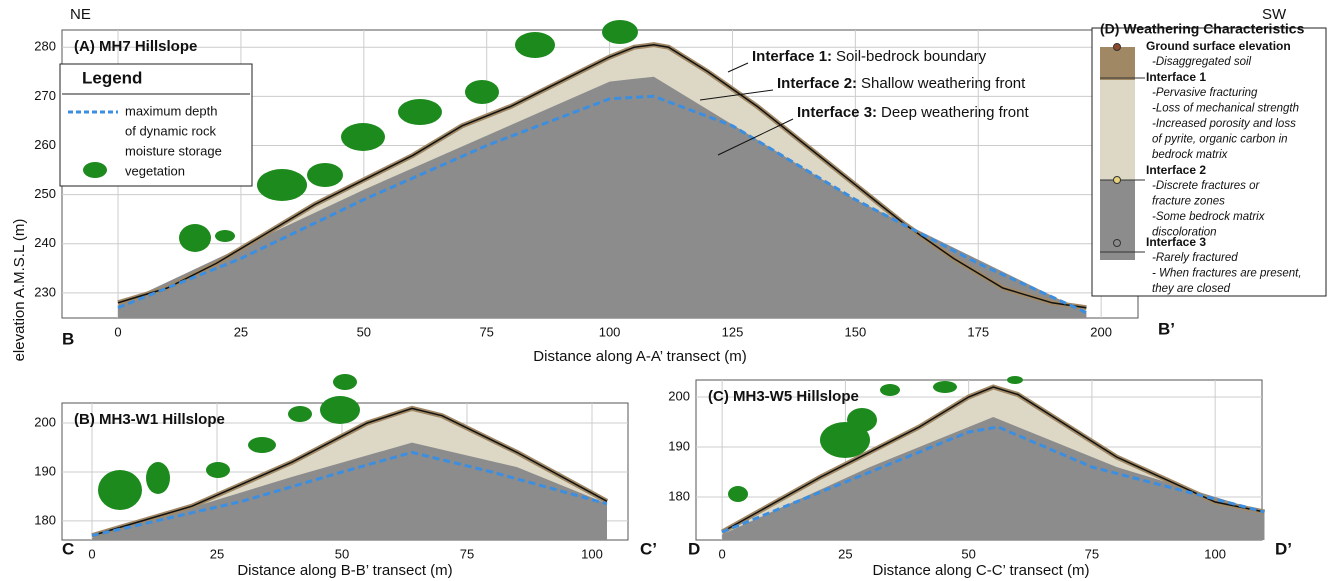  I want to click on x-tick-label: 175, so click(978, 331).